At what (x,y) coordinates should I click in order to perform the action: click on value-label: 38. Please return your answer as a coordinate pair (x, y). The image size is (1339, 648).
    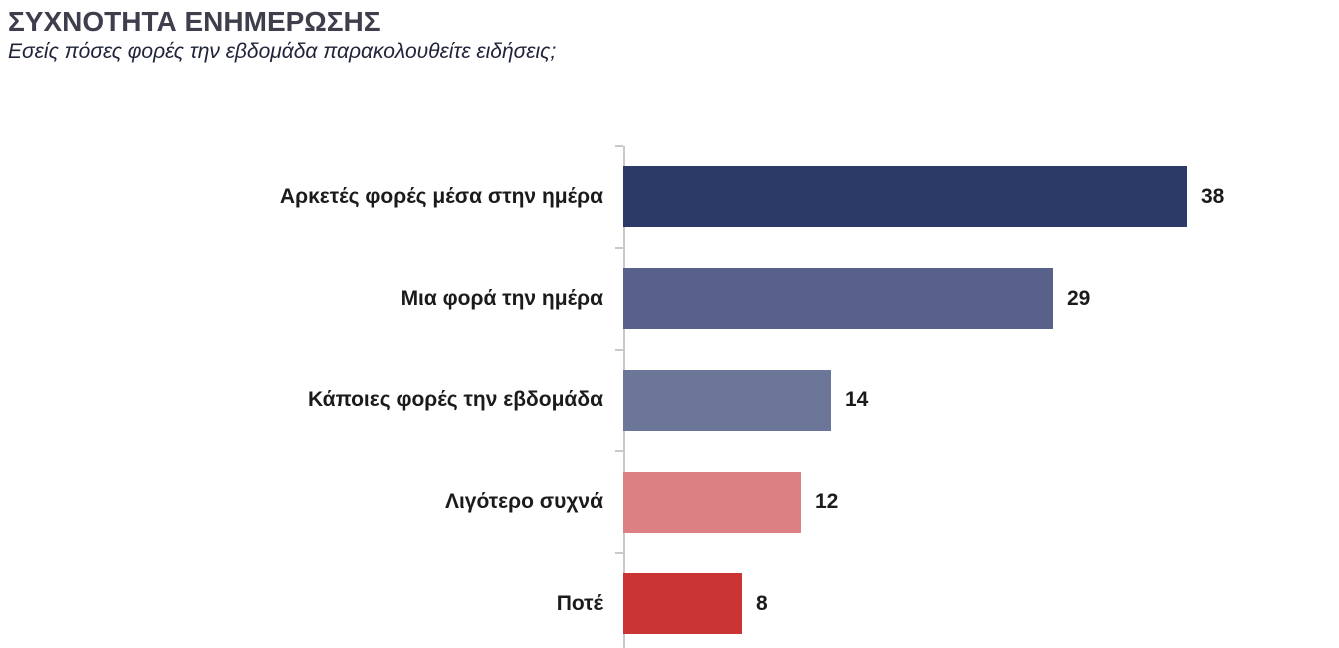
    Looking at the image, I should click on (1213, 196).